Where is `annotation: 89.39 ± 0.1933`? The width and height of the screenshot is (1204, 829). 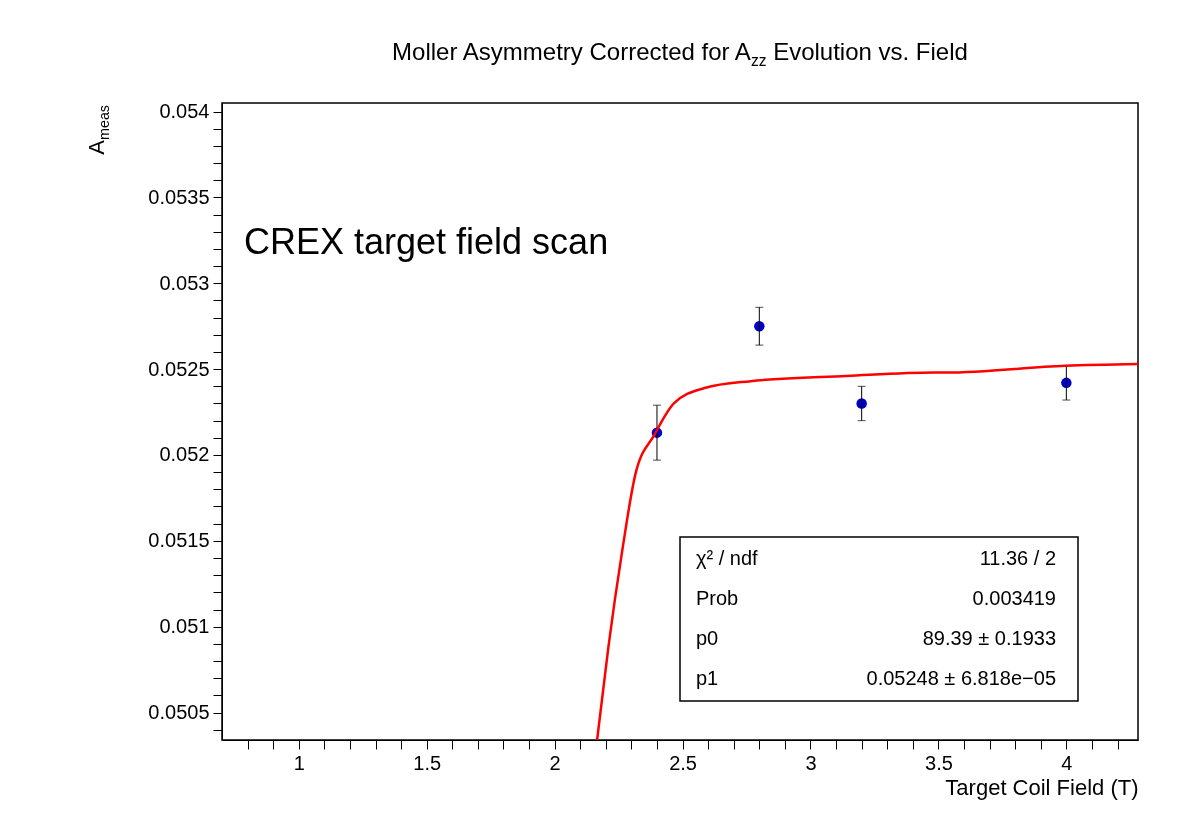 annotation: 89.39 ± 0.1933 is located at coordinates (989, 638).